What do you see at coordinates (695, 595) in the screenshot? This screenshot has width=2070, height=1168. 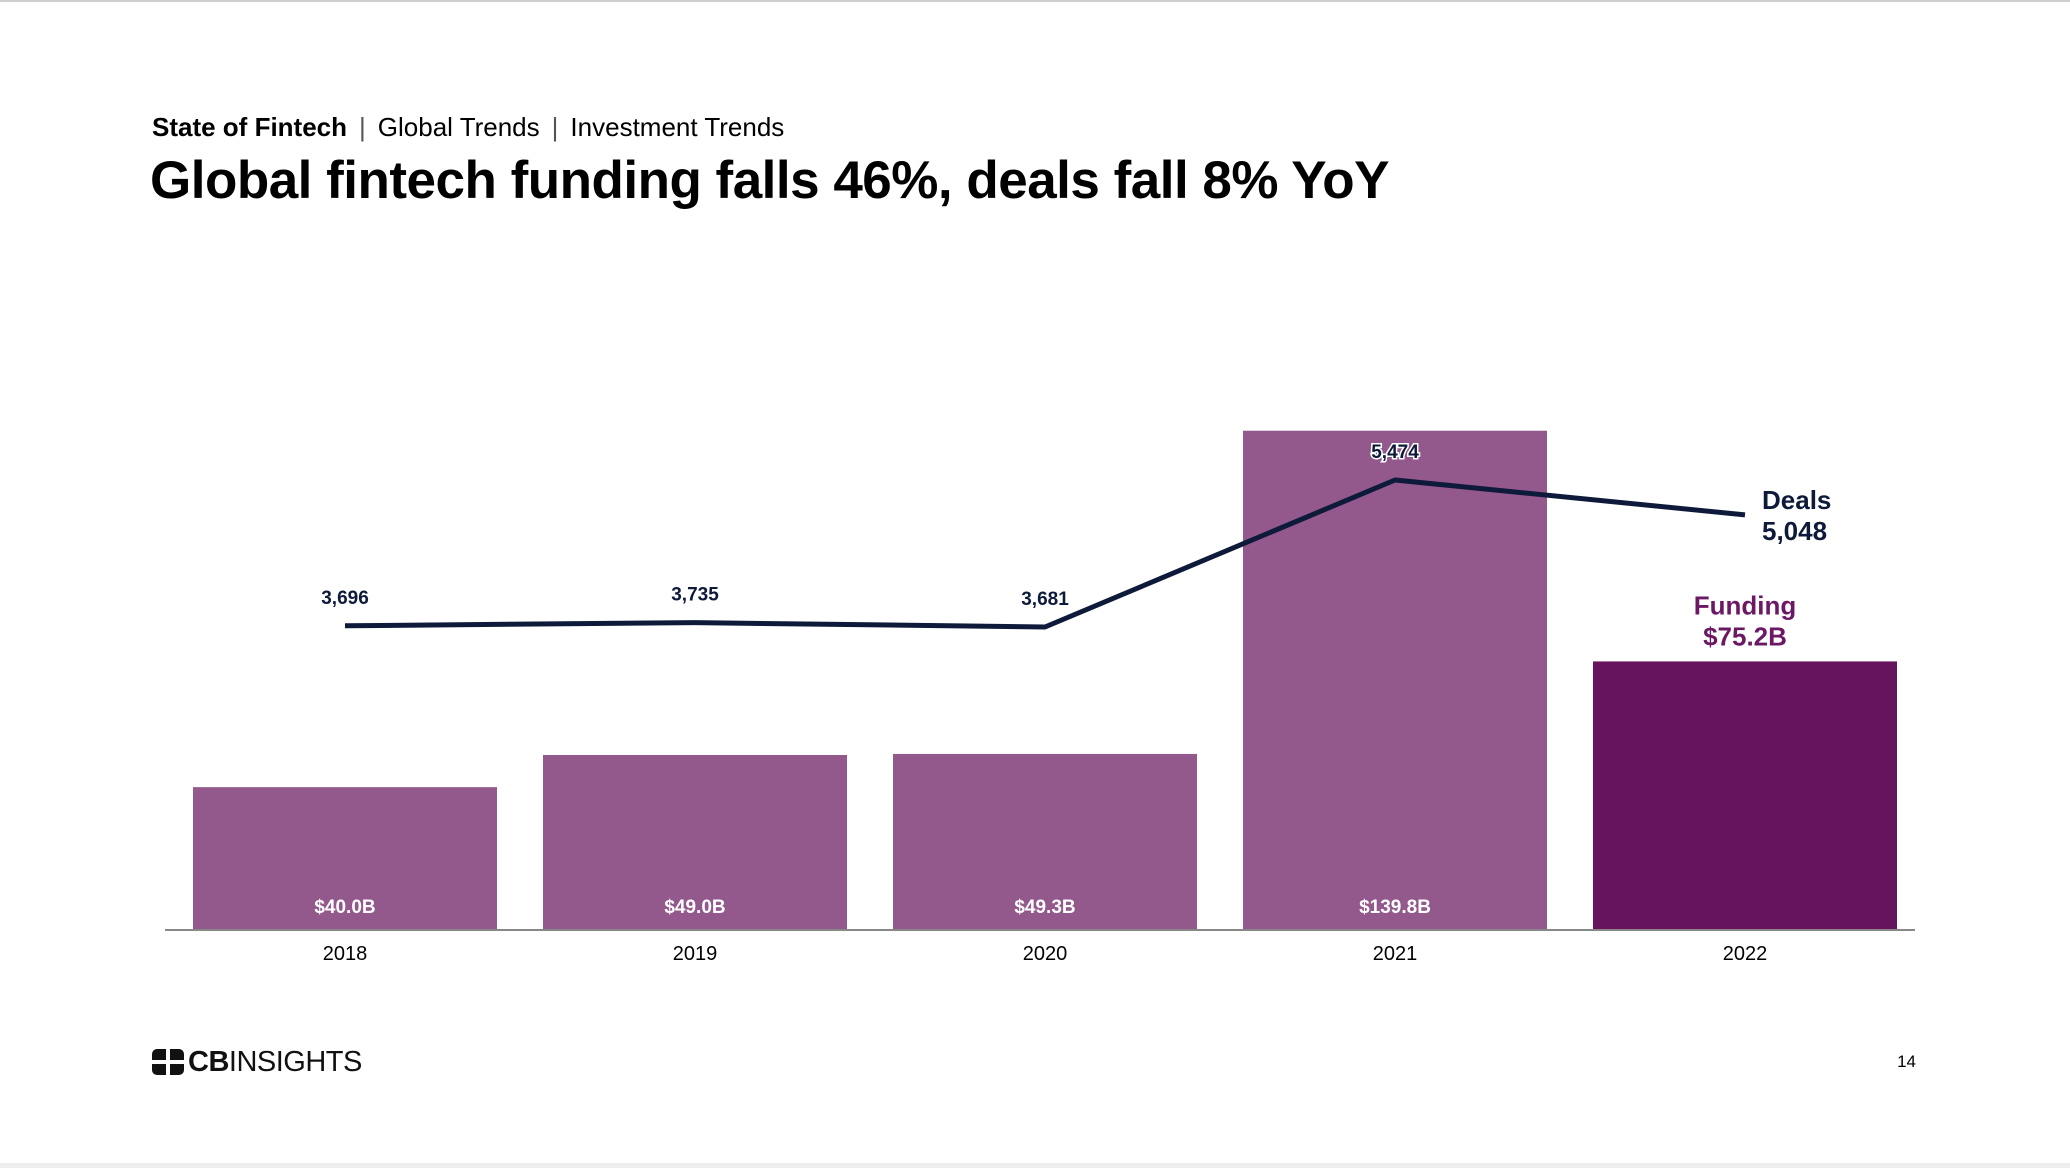 I see `deals-data-label: 3,735` at bounding box center [695, 595].